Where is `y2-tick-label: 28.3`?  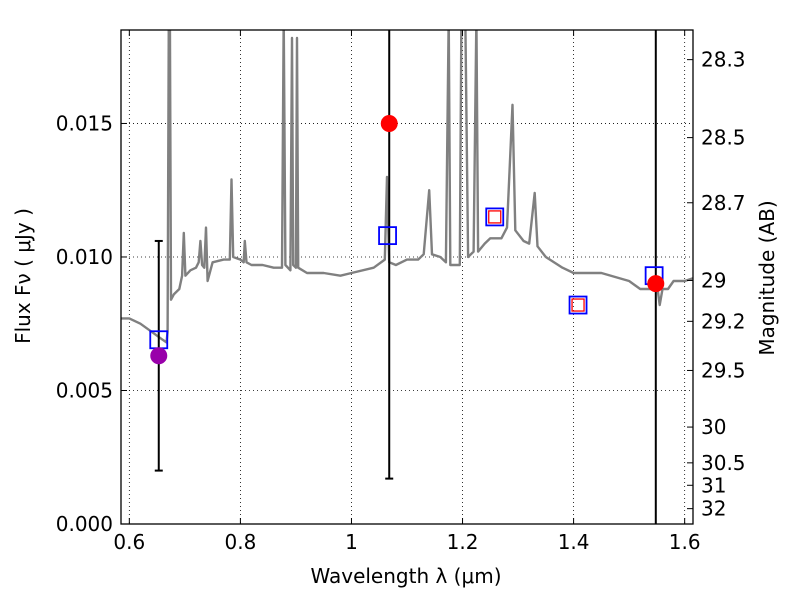 y2-tick-label: 28.3 is located at coordinates (723, 60).